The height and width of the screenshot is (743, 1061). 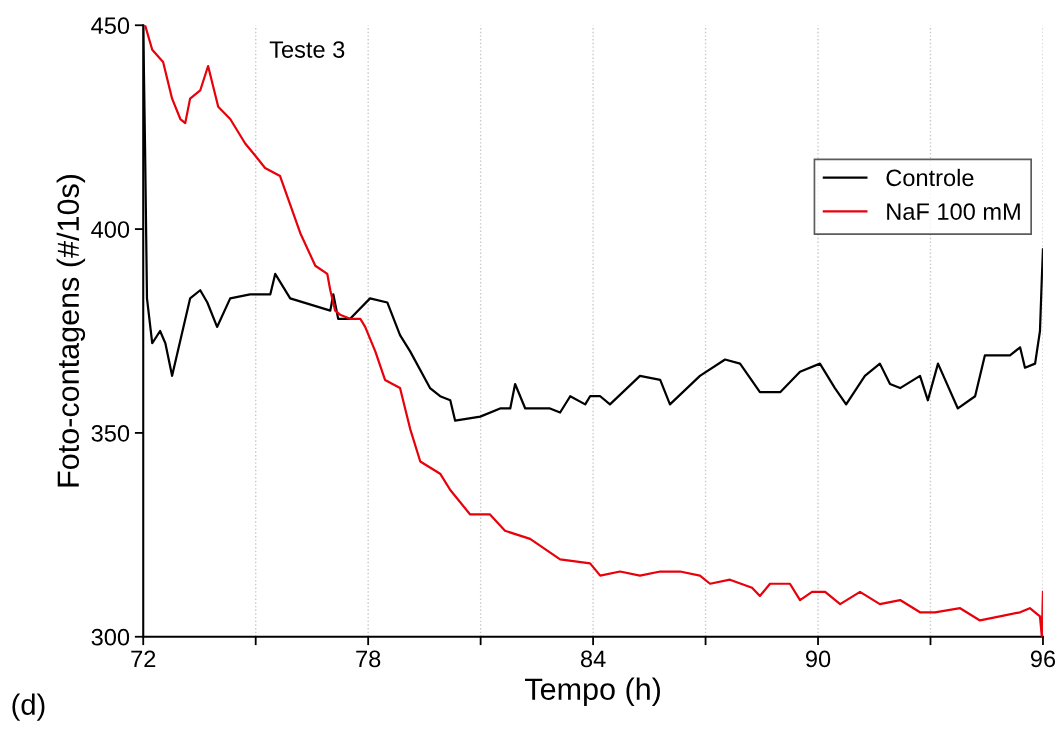 I want to click on x-tick-label: 78, so click(x=368, y=659).